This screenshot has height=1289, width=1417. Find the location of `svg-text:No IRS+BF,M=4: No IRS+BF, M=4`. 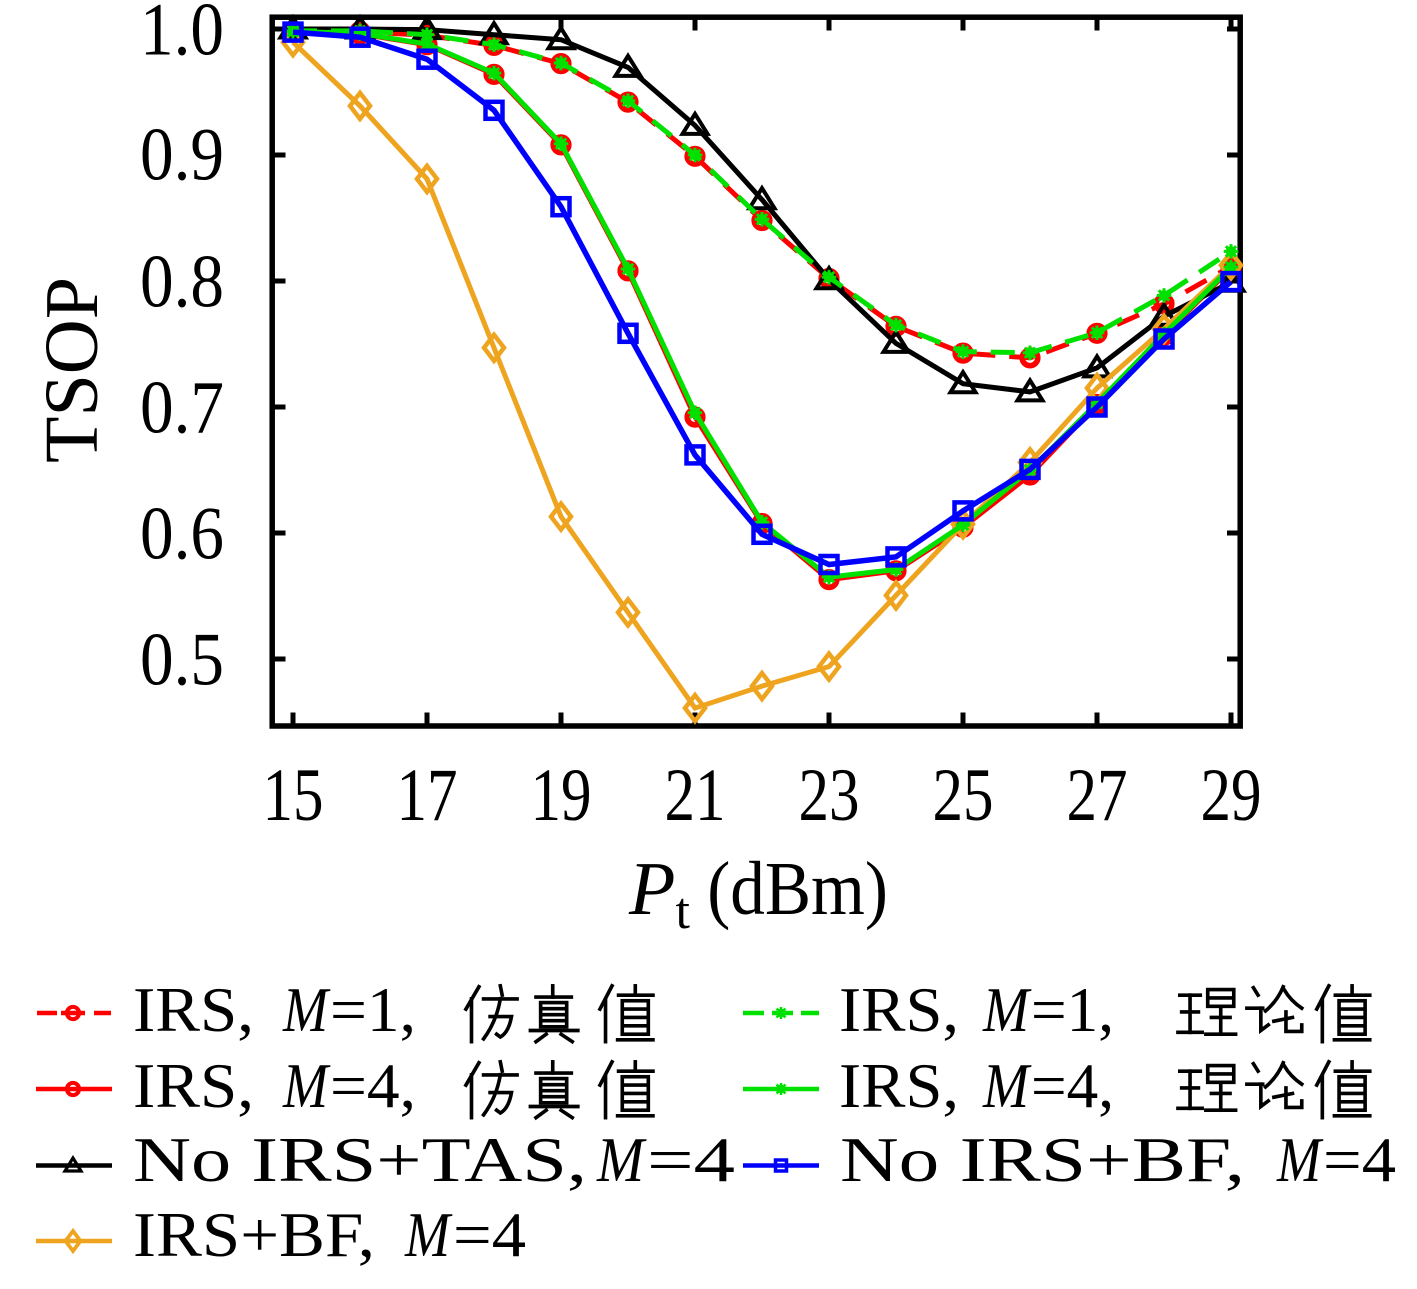

svg-text:No IRS+BF,M=4: No IRS+BF, M=4 is located at coordinates (1118, 1159).